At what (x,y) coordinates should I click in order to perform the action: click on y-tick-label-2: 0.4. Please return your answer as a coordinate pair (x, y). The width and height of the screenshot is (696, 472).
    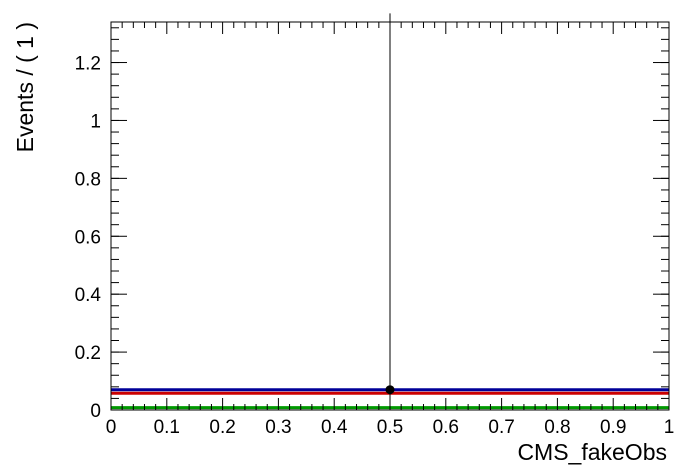
    Looking at the image, I should click on (88, 295).